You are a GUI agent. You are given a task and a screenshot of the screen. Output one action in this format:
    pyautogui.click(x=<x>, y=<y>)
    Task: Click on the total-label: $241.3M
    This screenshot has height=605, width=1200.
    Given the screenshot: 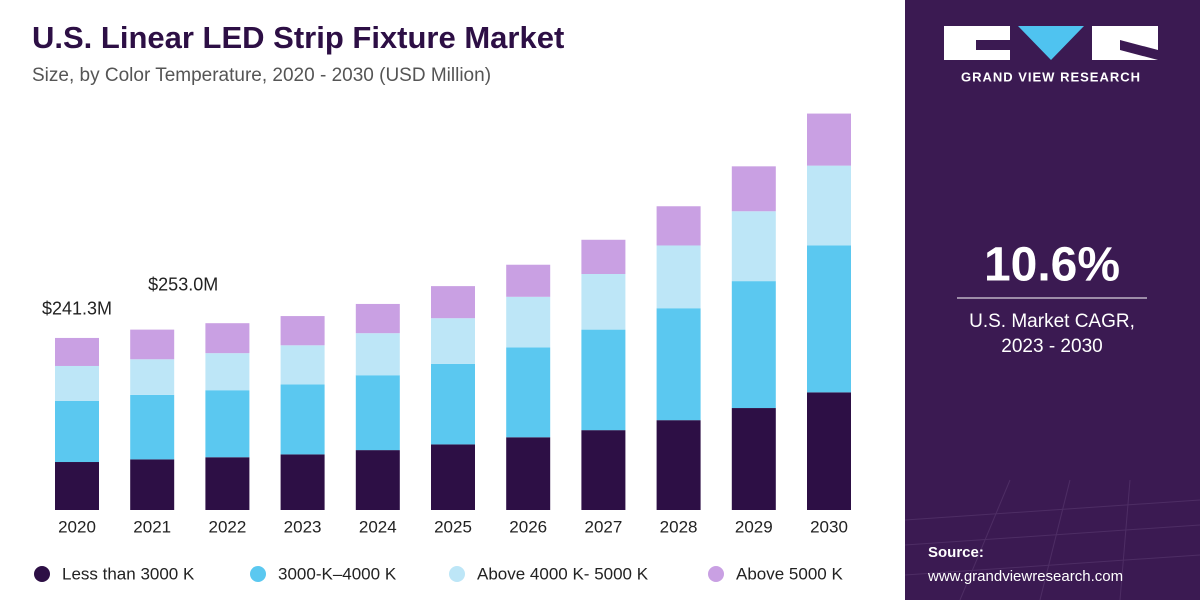 What is the action you would take?
    pyautogui.click(x=77, y=309)
    